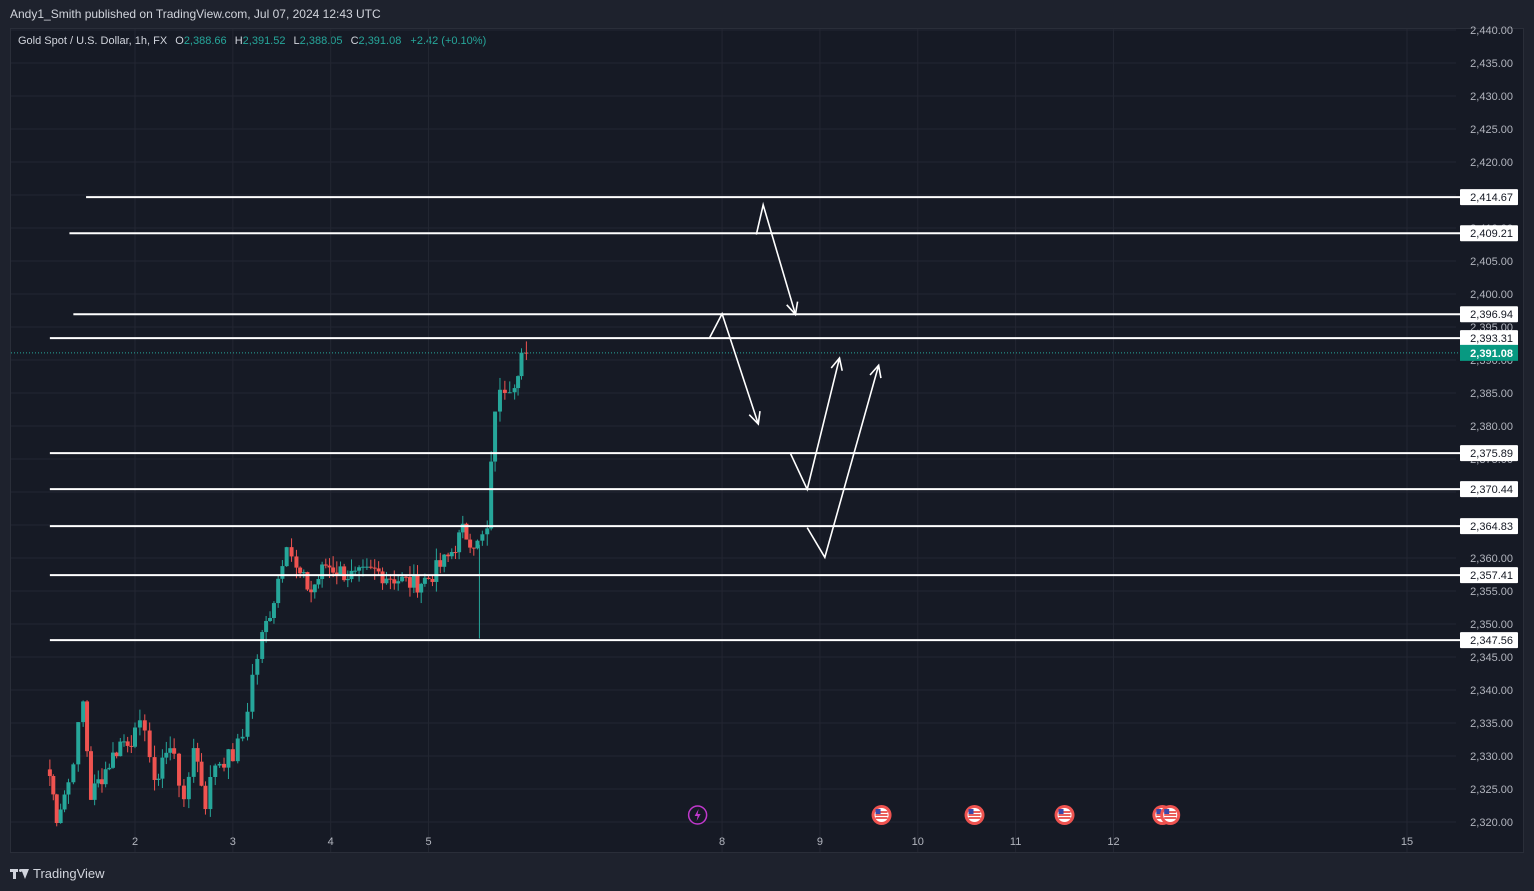 Image resolution: width=1534 pixels, height=891 pixels. I want to click on level-badge-label: 2,347.56, so click(1491, 641).